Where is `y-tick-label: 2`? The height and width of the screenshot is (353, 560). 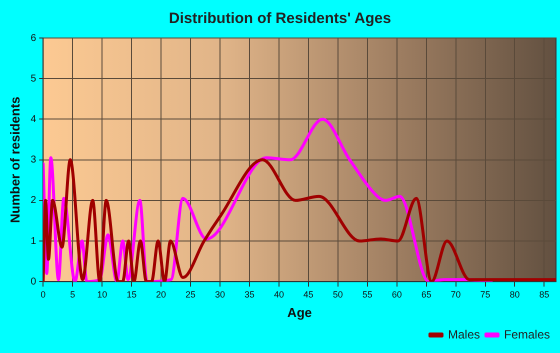 y-tick-label: 2 is located at coordinates (33, 200).